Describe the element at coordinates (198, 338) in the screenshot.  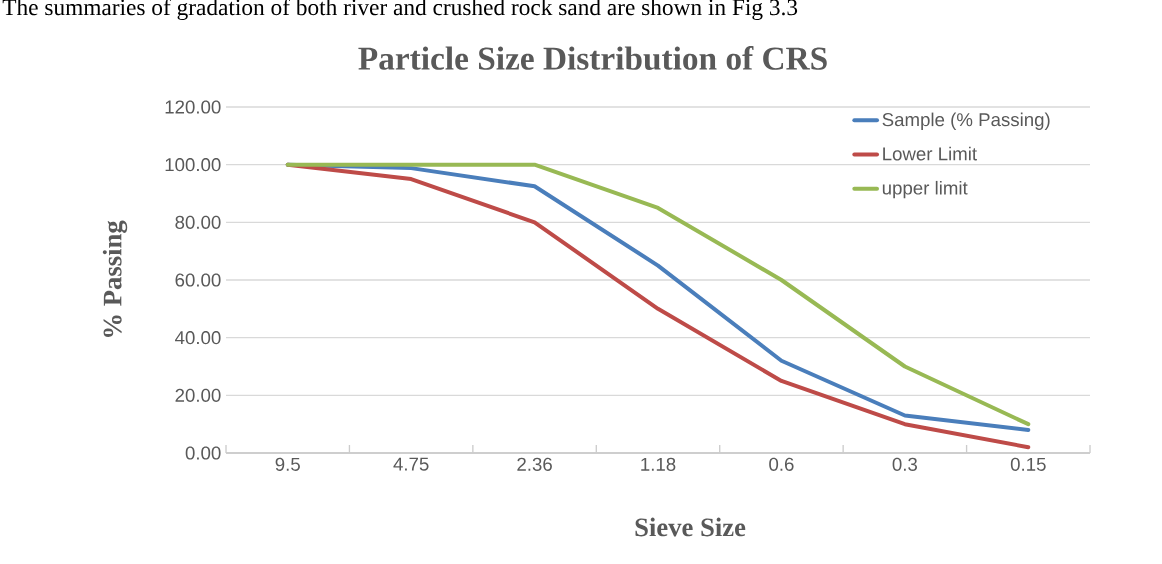
I see `y-tick-label: 40.00` at that location.